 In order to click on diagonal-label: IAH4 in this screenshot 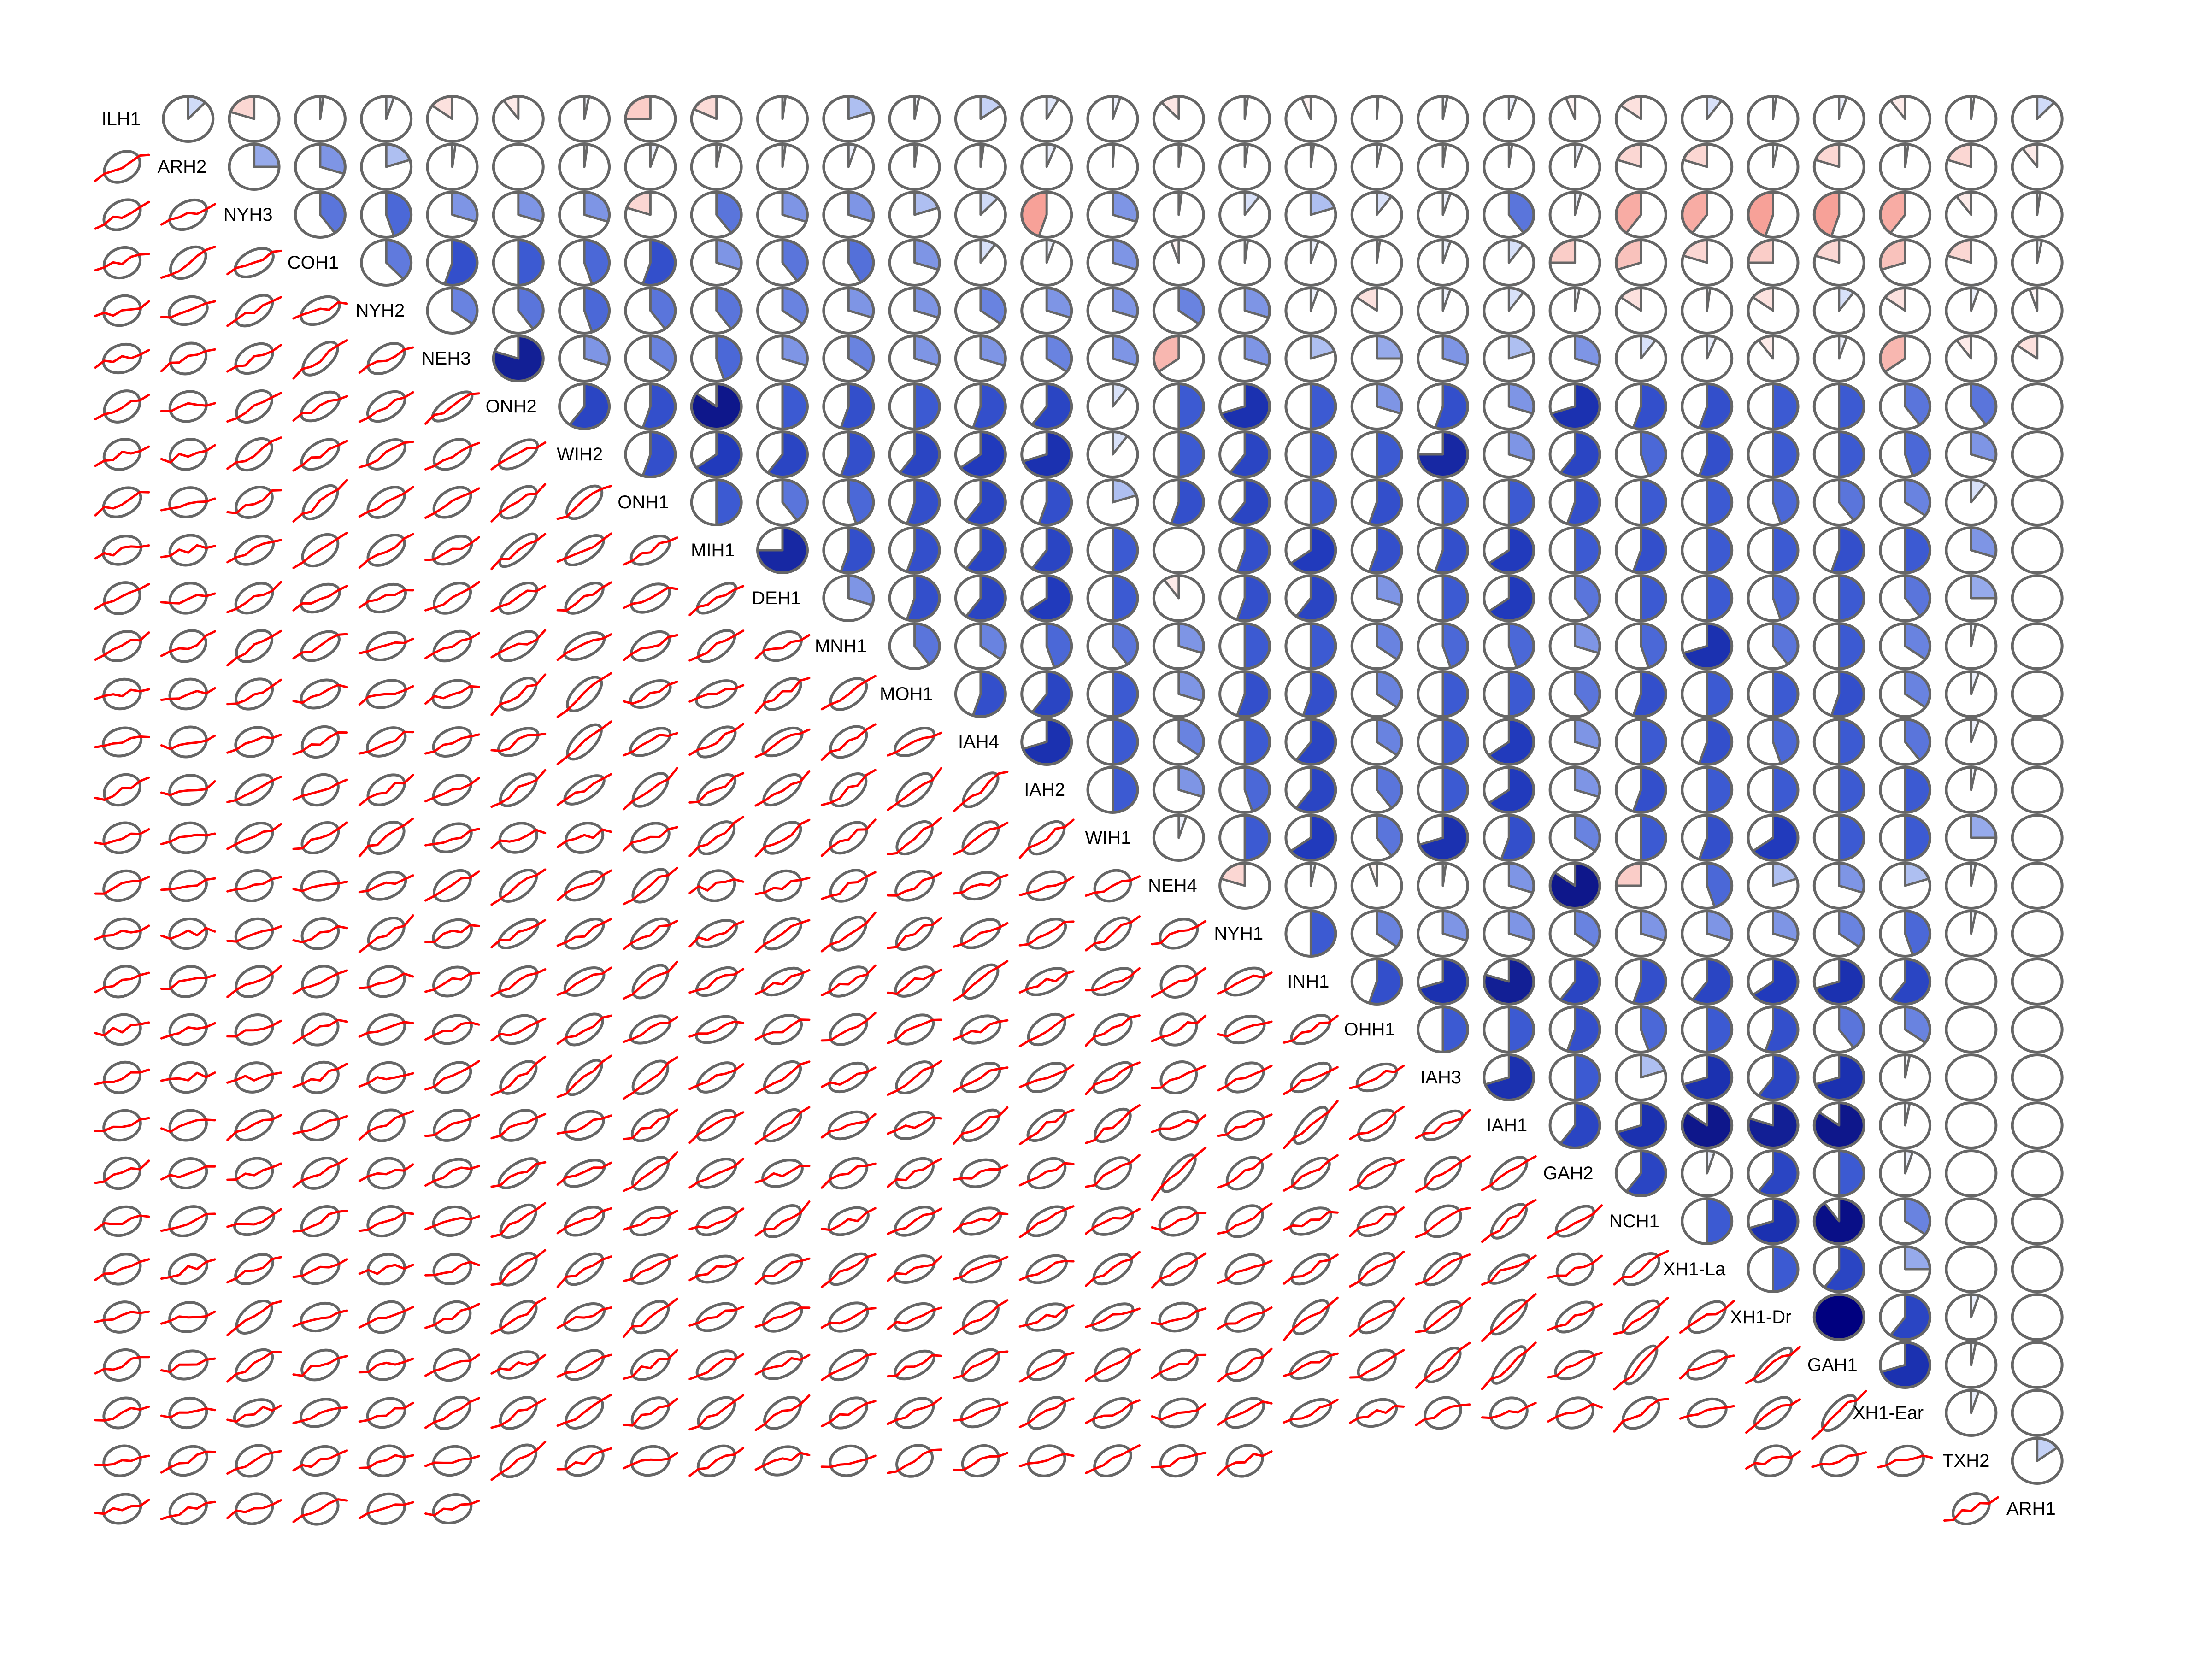, I will do `click(978, 742)`.